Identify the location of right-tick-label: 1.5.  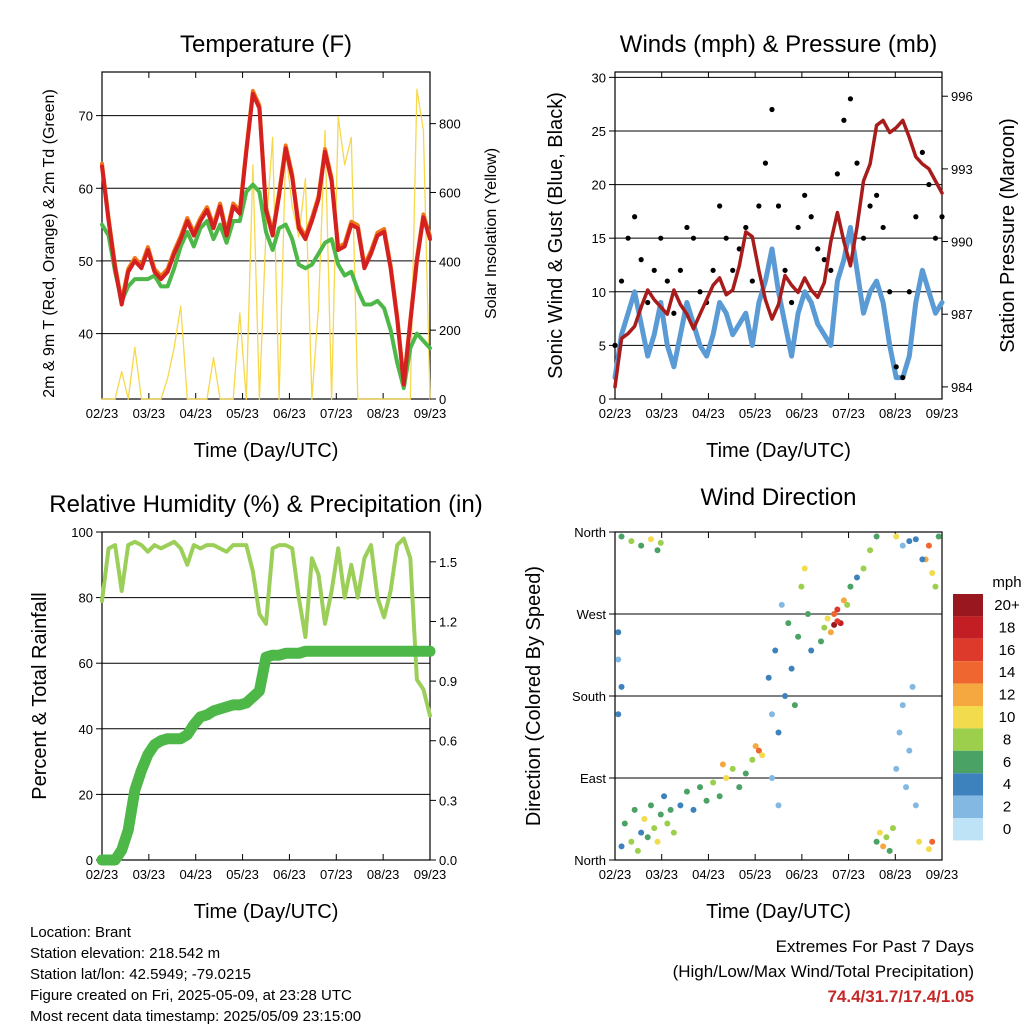
(448, 562).